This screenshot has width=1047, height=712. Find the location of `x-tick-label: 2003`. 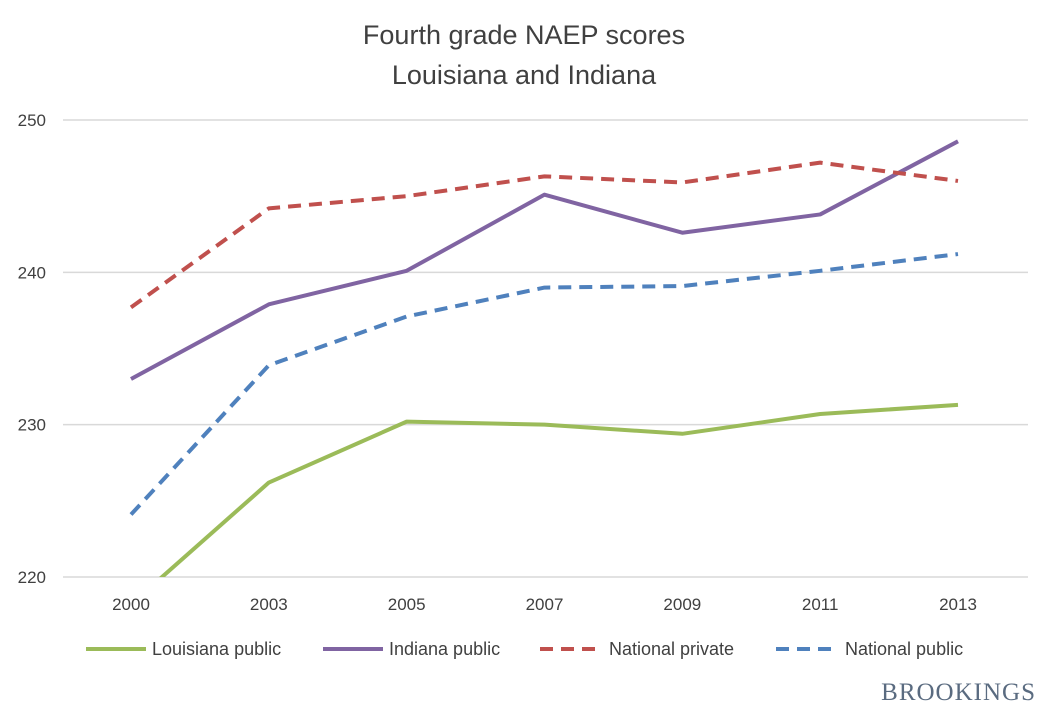

x-tick-label: 2003 is located at coordinates (269, 604).